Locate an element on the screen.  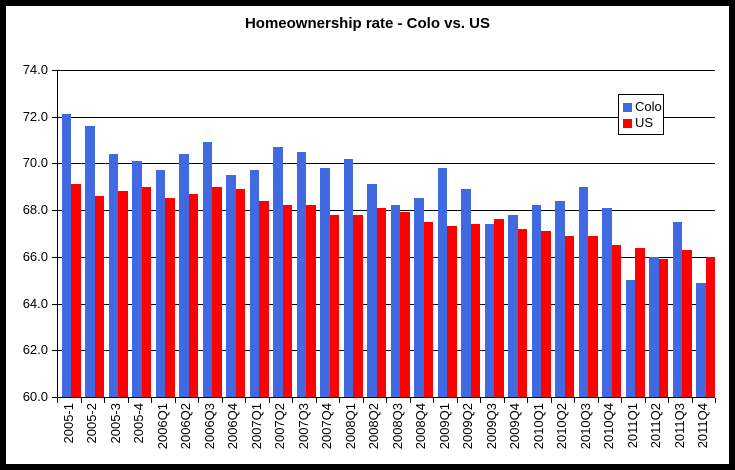
legend-item-colo: Colo is located at coordinates (643, 107).